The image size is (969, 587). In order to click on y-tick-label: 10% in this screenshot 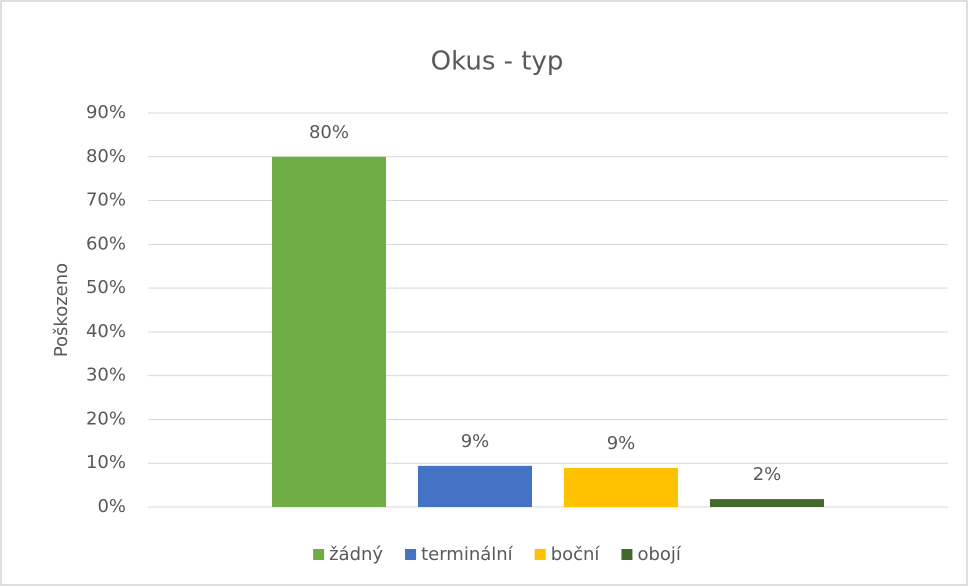, I will do `click(106, 462)`.